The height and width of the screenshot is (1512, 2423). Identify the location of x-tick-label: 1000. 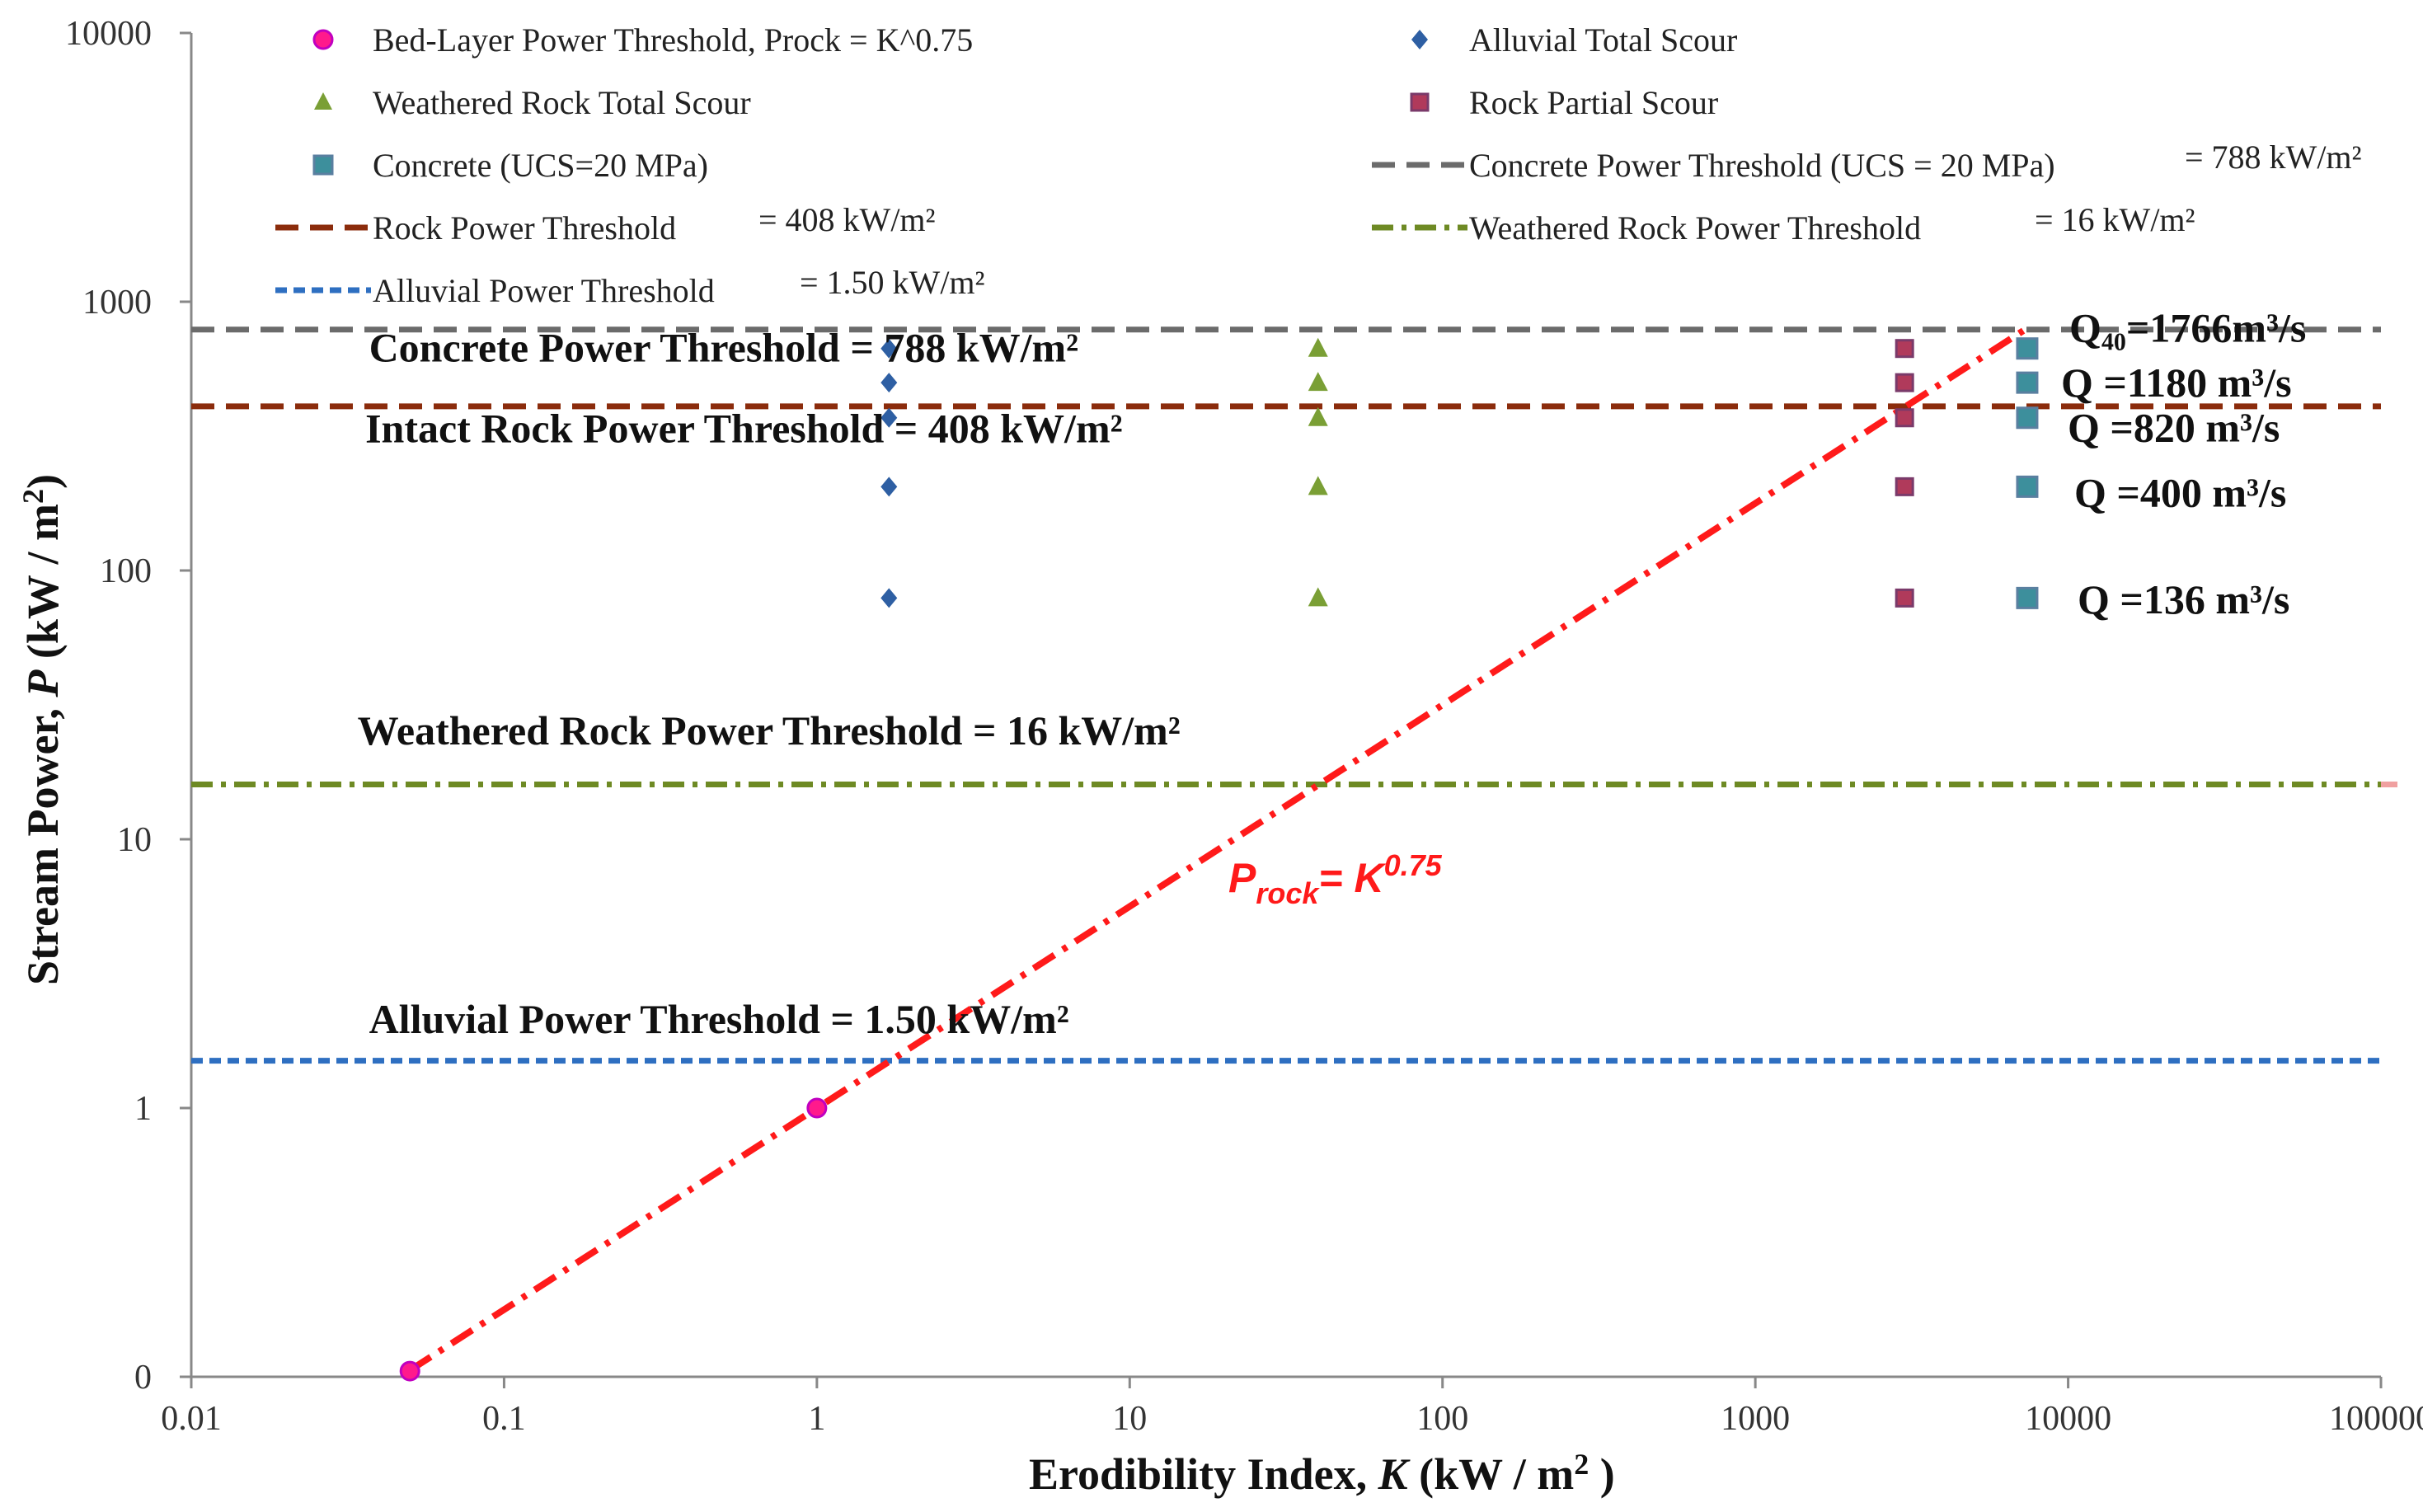
(1755, 1419).